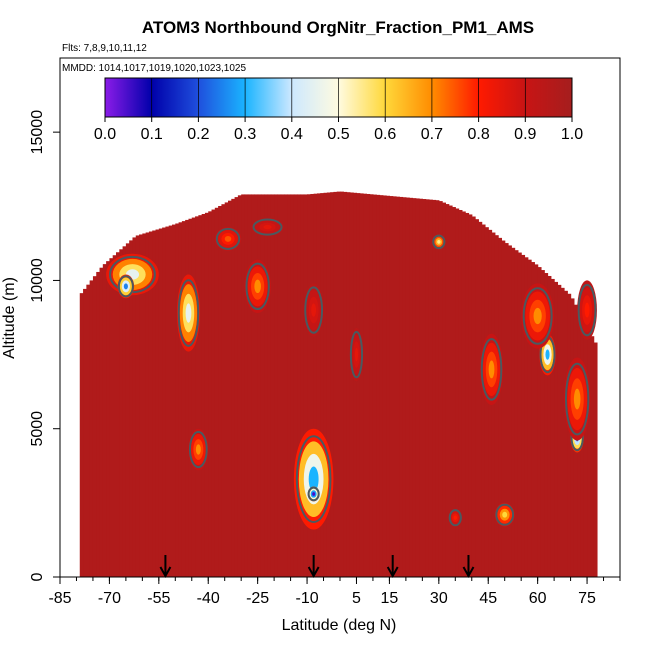 This screenshot has width=650, height=650. What do you see at coordinates (338, 110) in the screenshot?
I see `colorbar: 0.0 0.1 0.2 0.3 0.4 0.5 0.6 0.7 0.8 0.9 1.0` at bounding box center [338, 110].